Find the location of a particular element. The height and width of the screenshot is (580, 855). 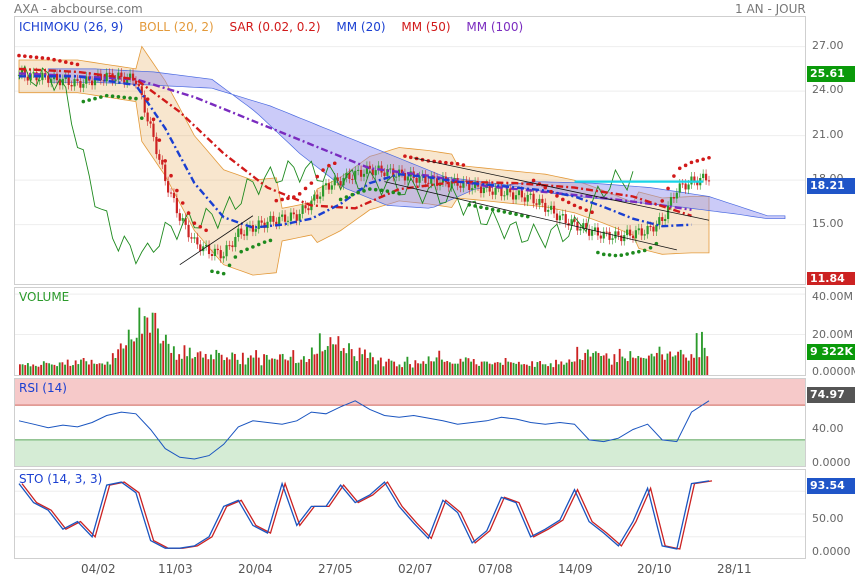

axis-tick-label: 0.0000 is located at coordinates (831, 462).